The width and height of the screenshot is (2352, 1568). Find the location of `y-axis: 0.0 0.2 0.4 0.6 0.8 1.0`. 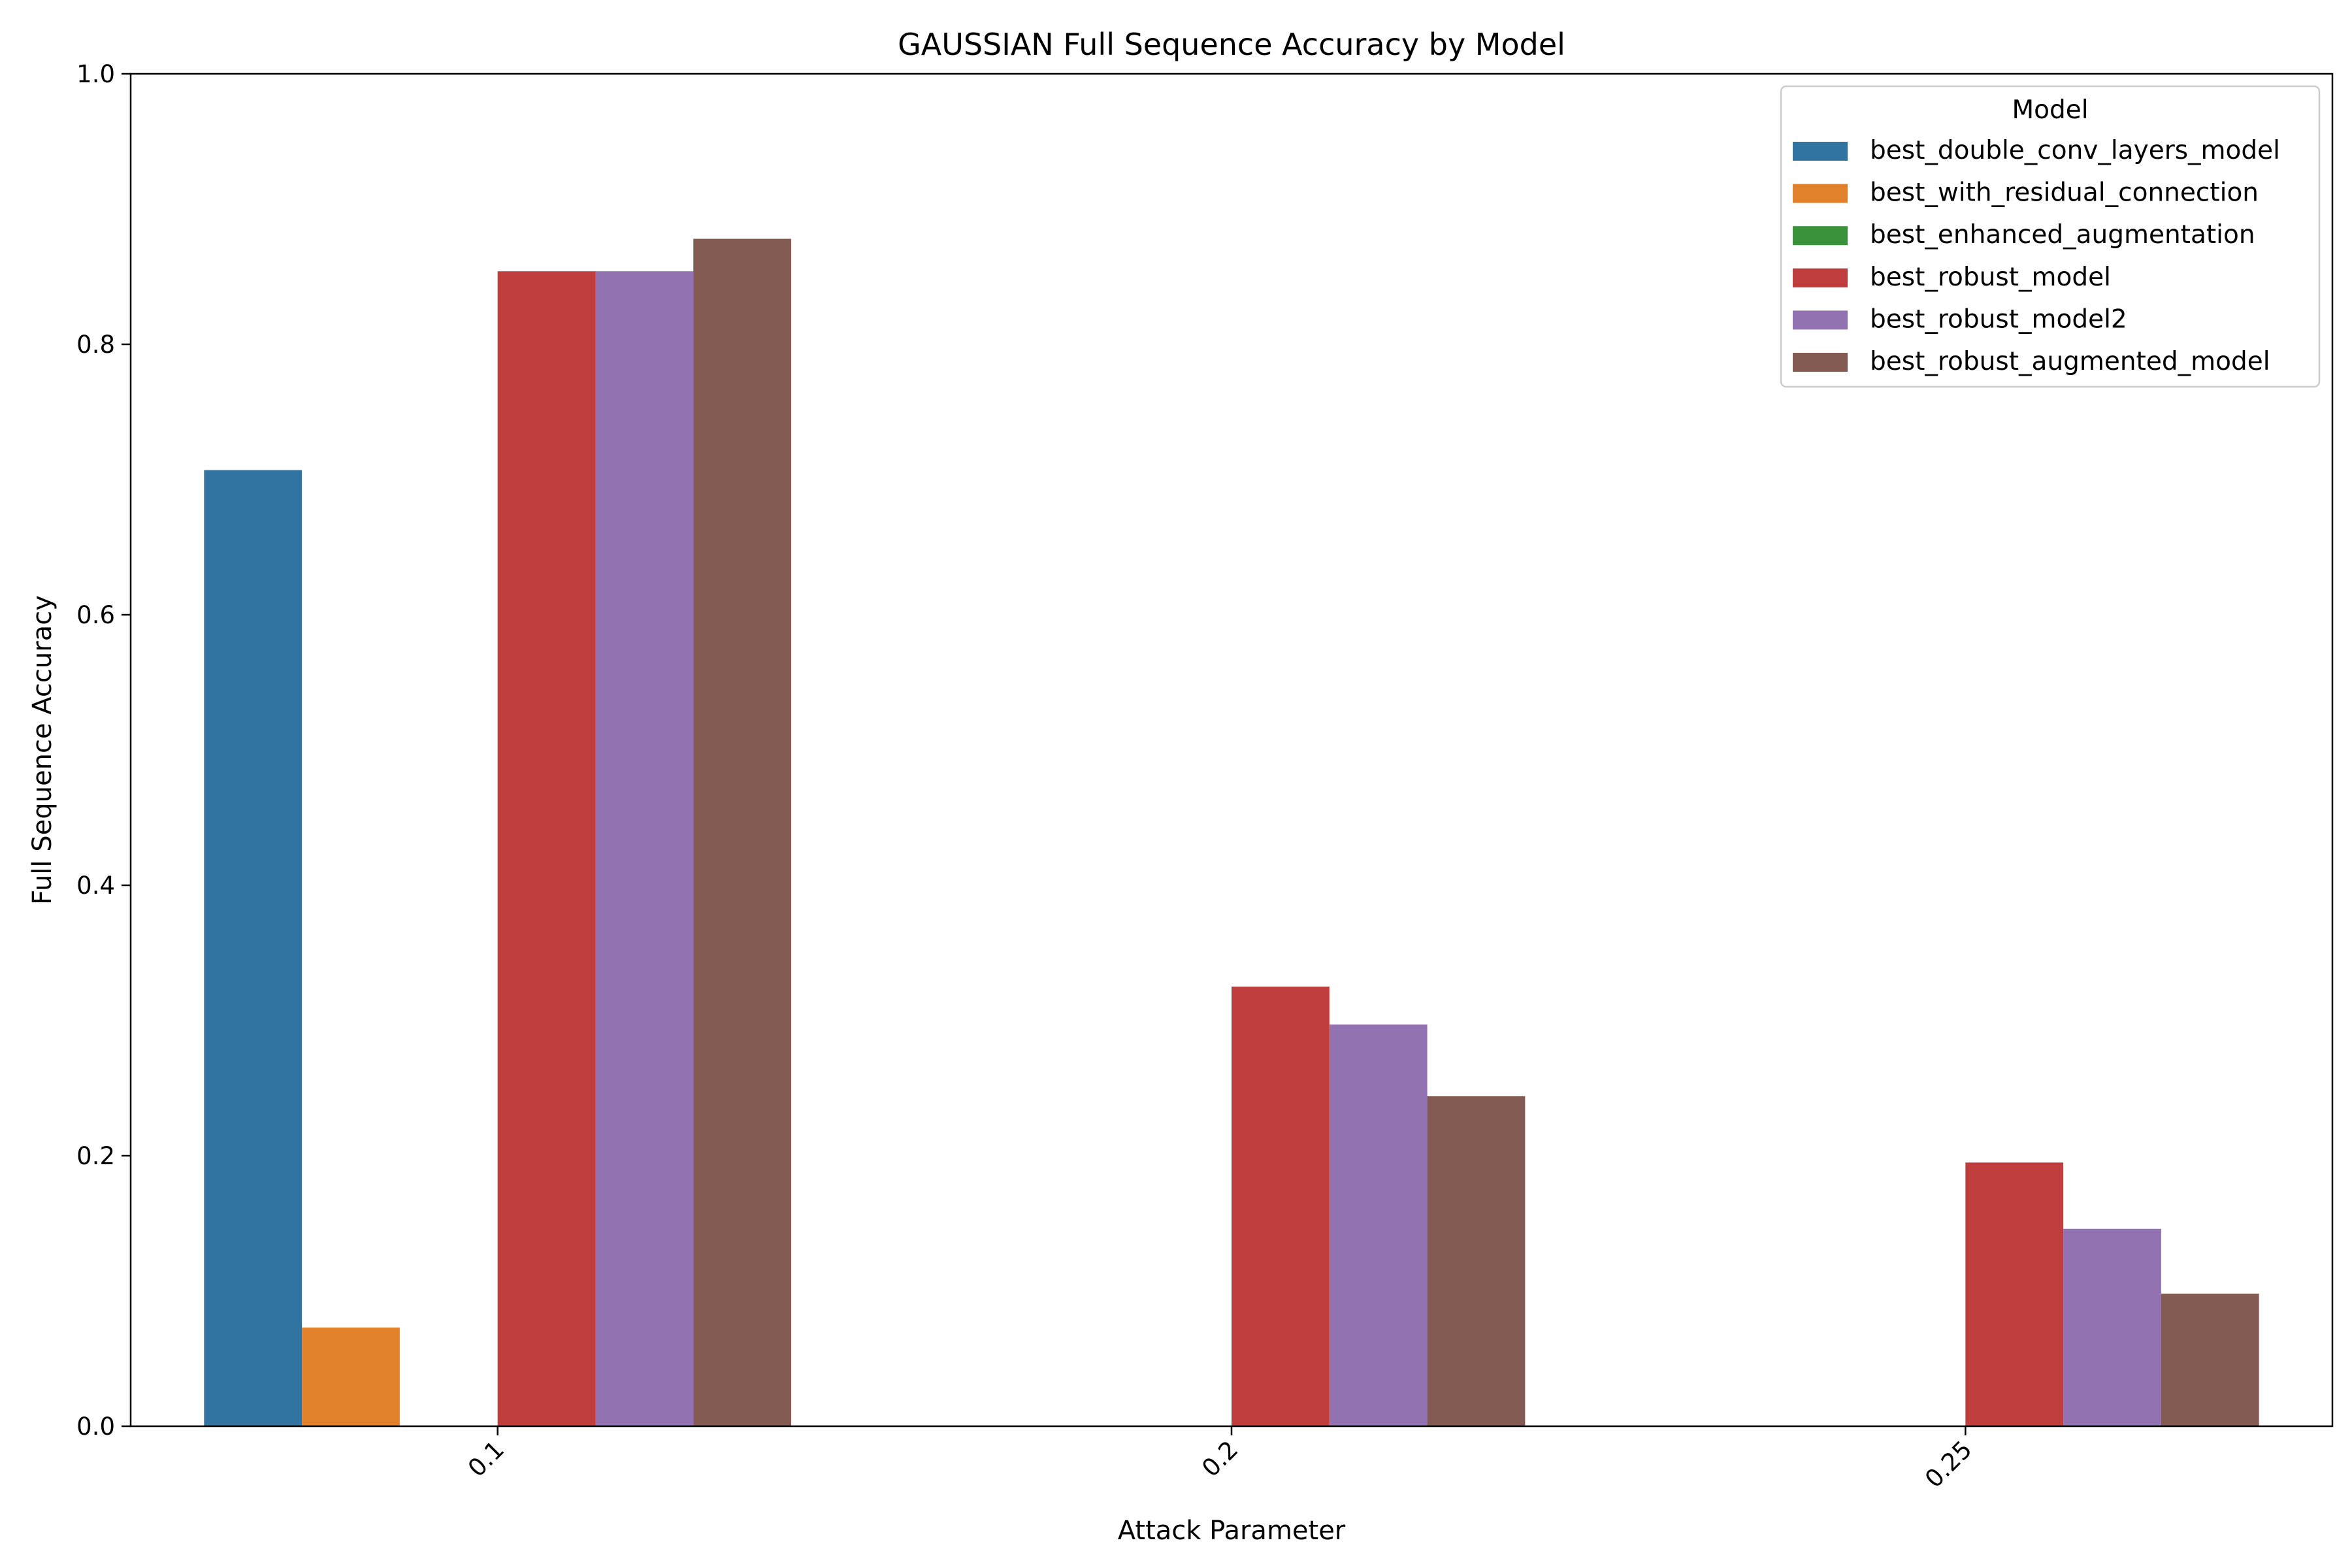

y-axis: 0.0 0.2 0.4 0.6 0.8 1.0 is located at coordinates (103, 750).